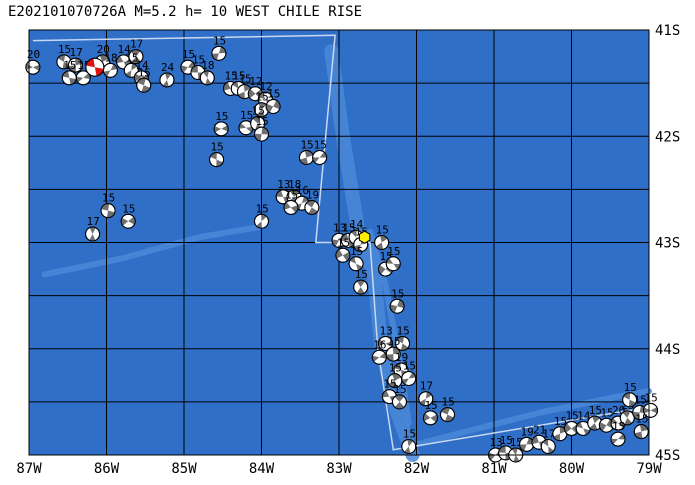  What do you see at coordinates (339, 469) in the screenshot?
I see `longitude-tick-label: 83W` at bounding box center [339, 469].